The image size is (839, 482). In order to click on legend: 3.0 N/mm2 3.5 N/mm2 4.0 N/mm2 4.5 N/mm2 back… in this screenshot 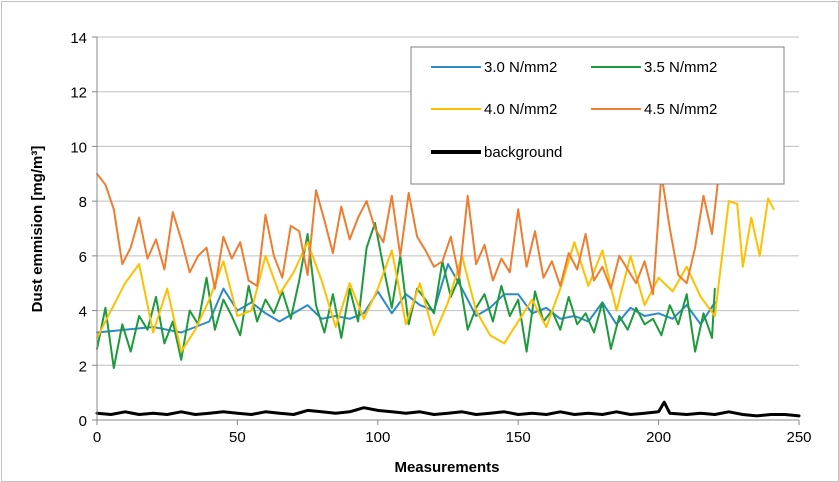, I will do `click(597, 115)`.